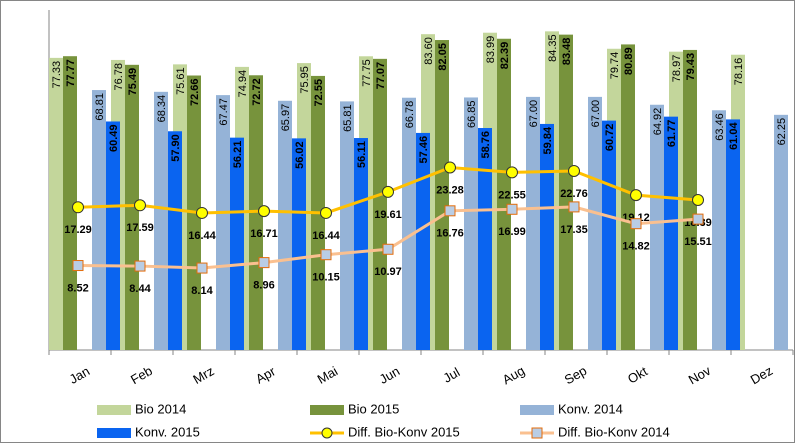 The image size is (795, 443). Describe the element at coordinates (698, 242) in the screenshot. I see `line-value-label: 15.51` at that location.